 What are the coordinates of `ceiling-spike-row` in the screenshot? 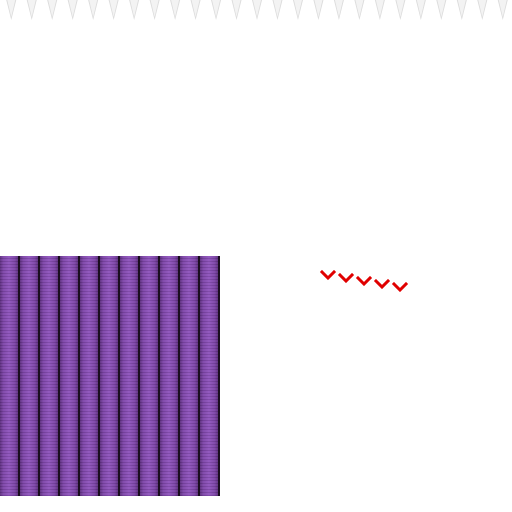 It's located at (257, 10).